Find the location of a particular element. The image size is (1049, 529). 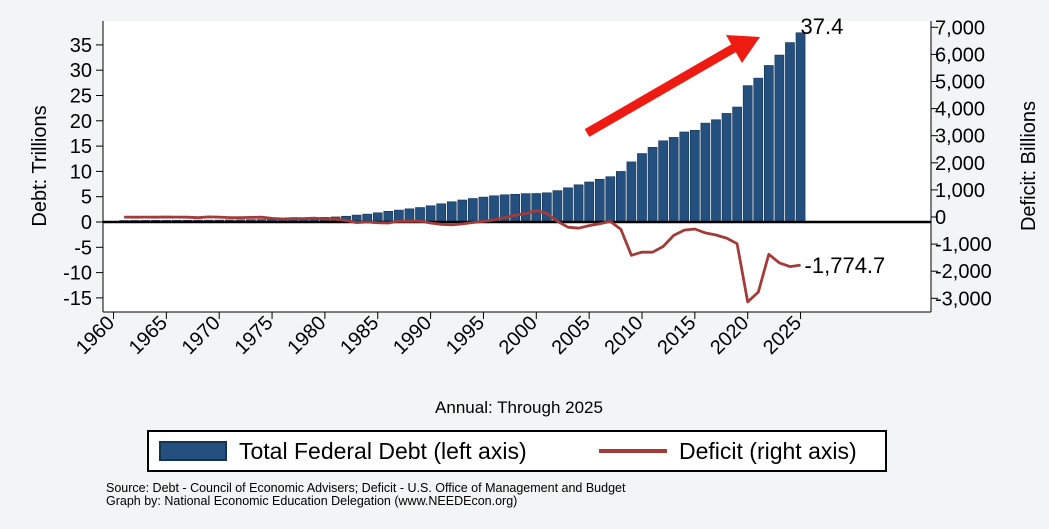

left-tick-label: 30 is located at coordinates (81, 71).